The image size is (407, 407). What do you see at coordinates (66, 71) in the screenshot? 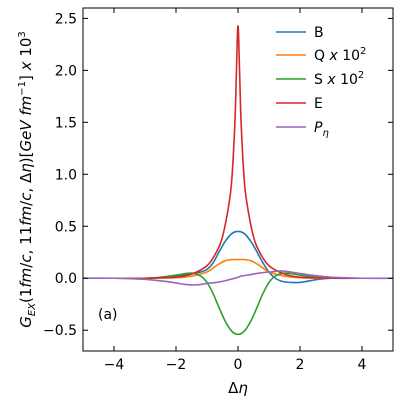
I see `y-tick-label: 2.0` at bounding box center [66, 71].